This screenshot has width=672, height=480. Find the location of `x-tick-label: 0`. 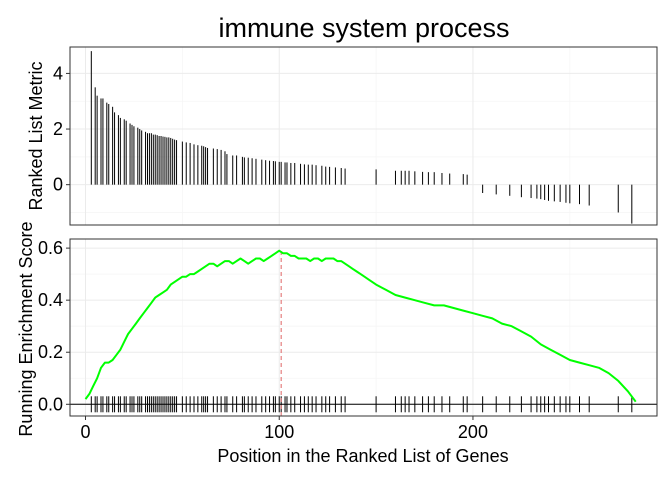

x-tick-label: 0 is located at coordinates (85, 432).